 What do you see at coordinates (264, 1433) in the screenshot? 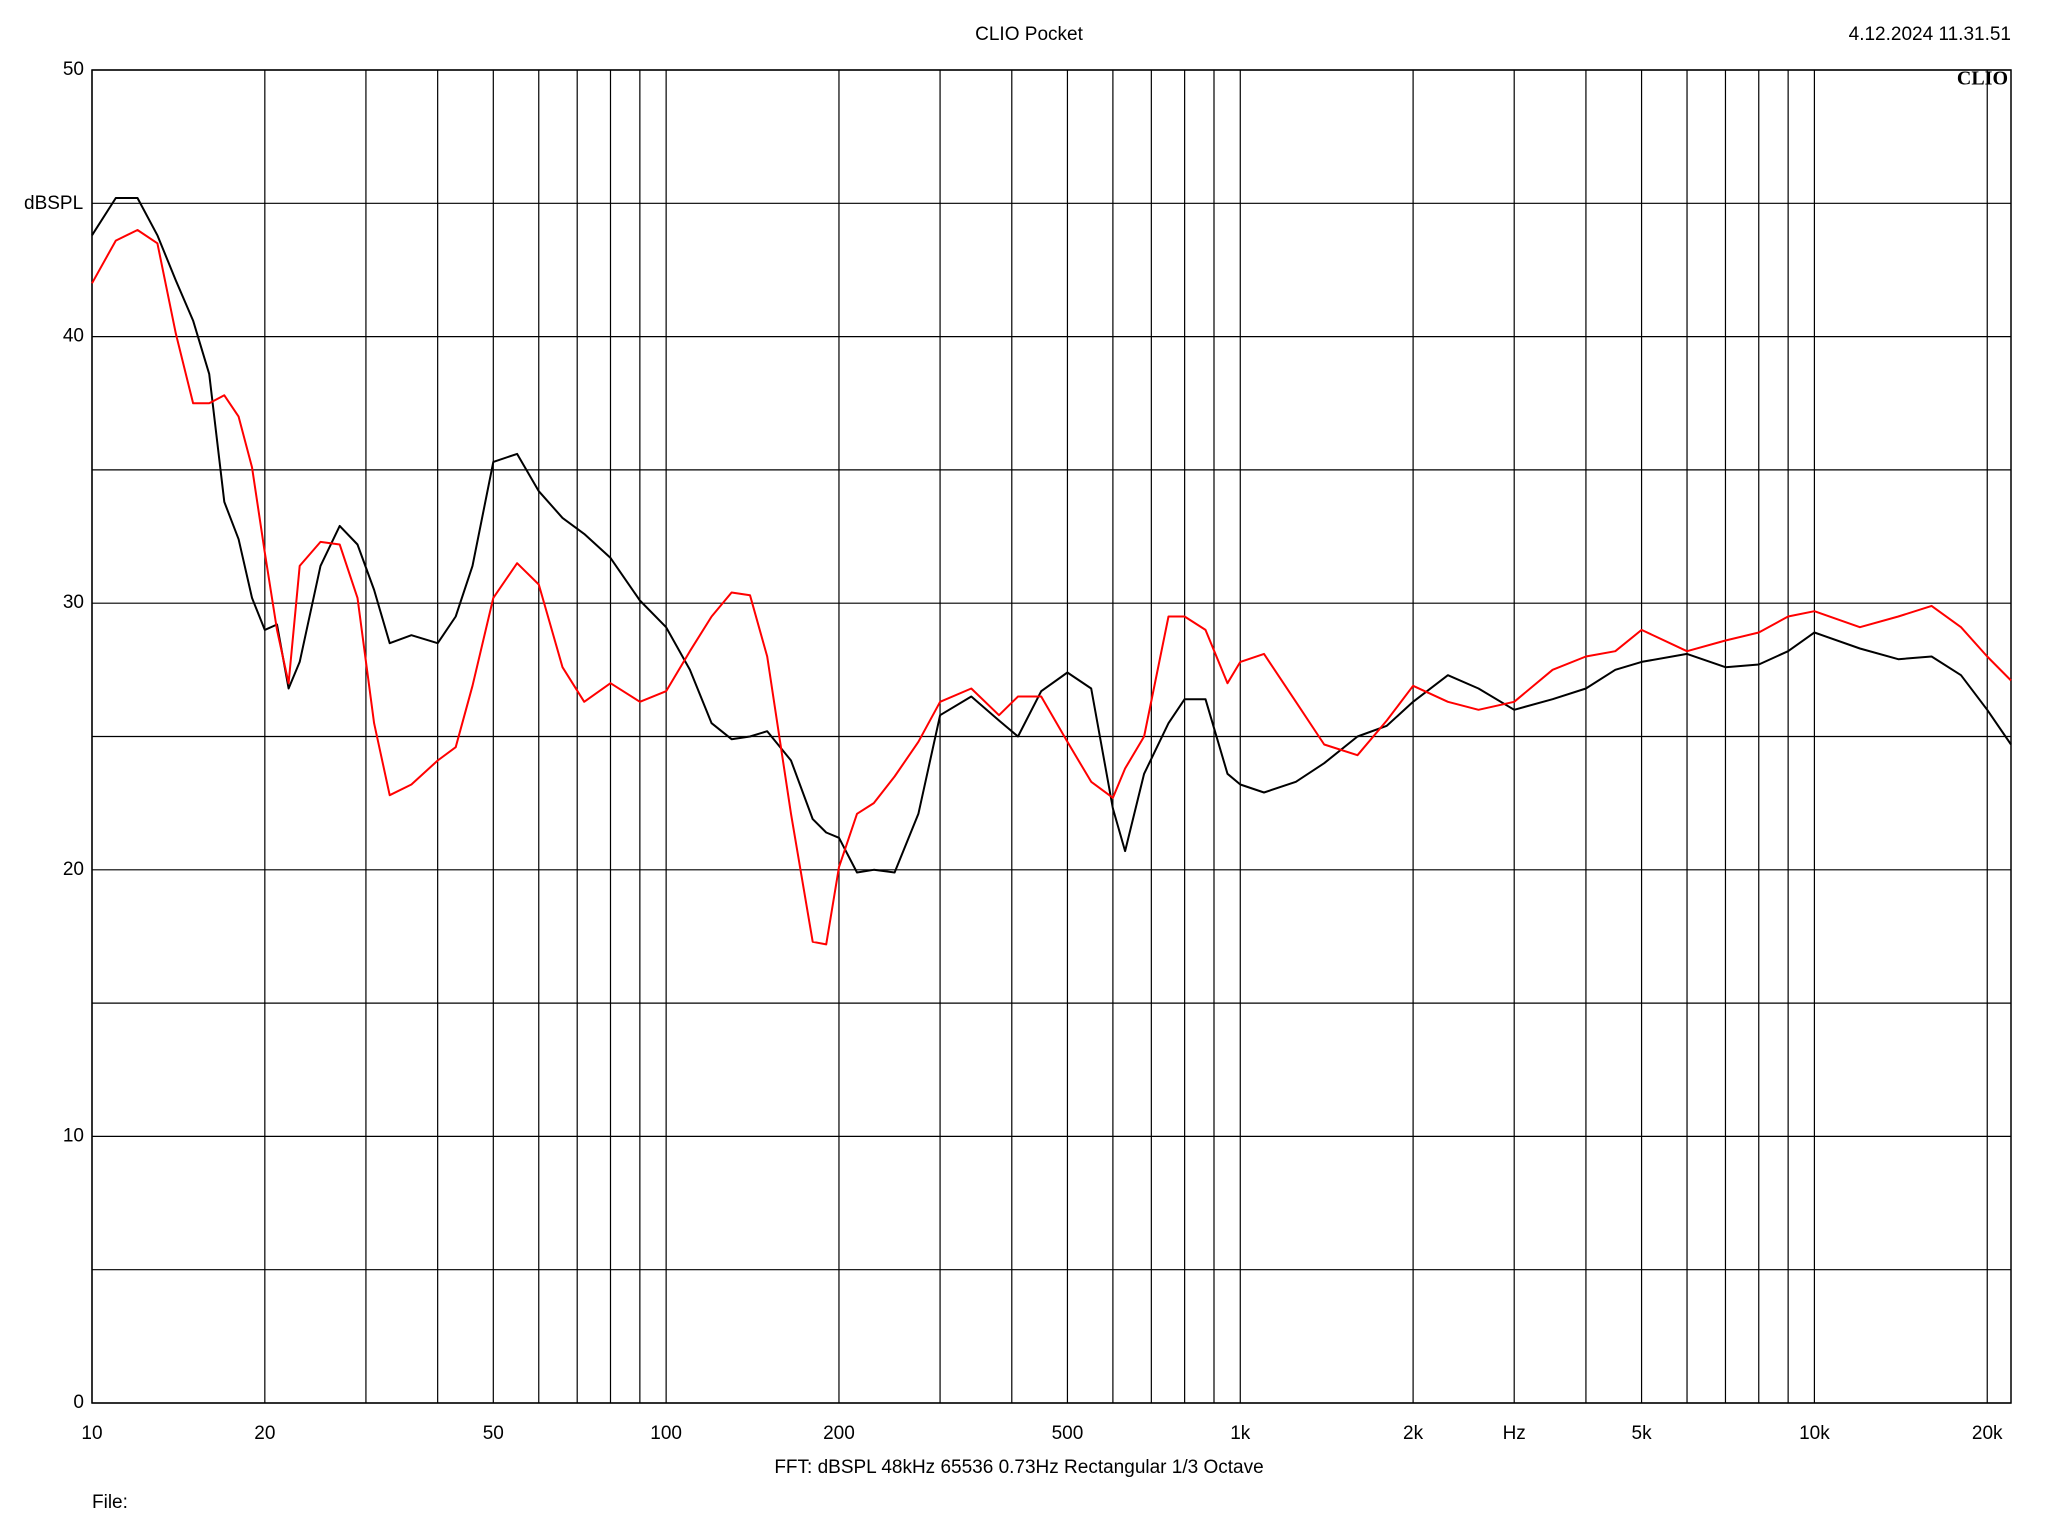
I see `x-tick-label: 20` at bounding box center [264, 1433].